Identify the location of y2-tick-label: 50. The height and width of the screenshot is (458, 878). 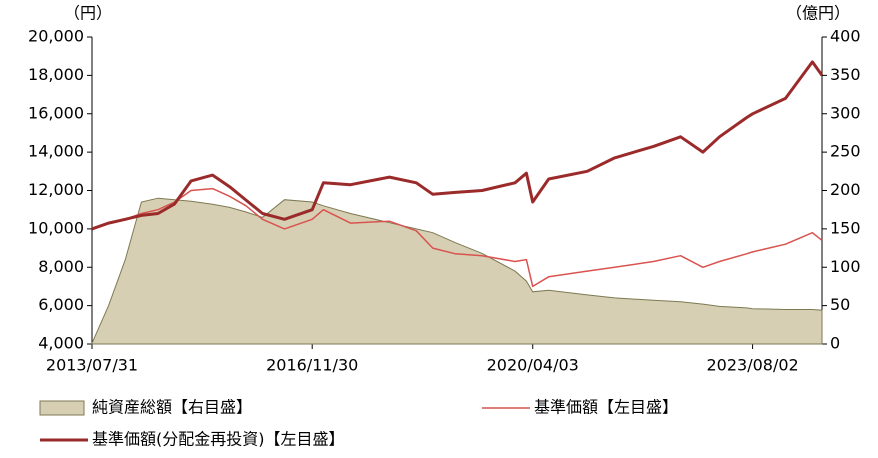
(840, 304).